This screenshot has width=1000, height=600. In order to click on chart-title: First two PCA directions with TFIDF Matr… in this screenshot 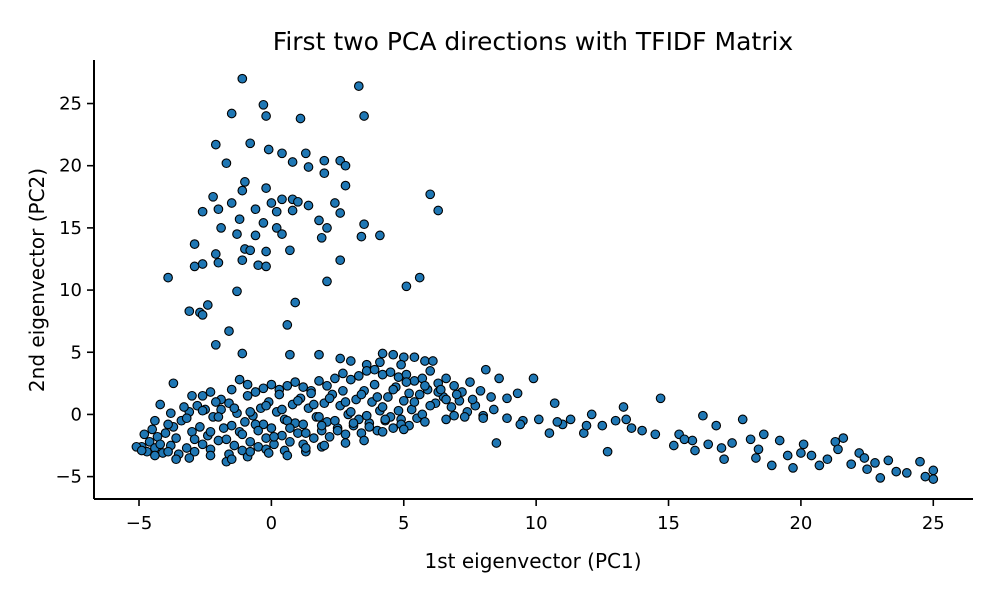, I will do `click(533, 41)`.